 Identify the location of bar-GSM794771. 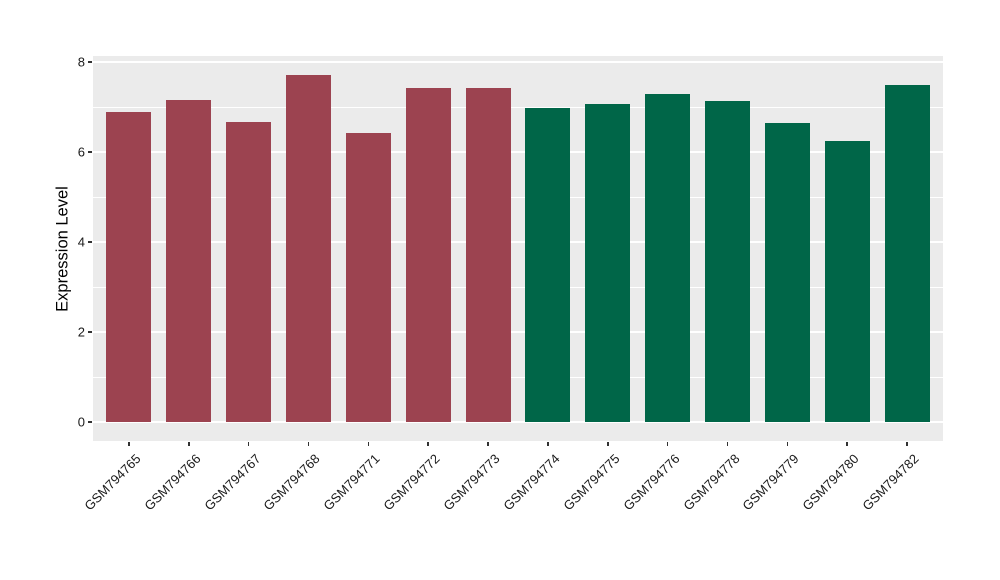
(368, 277).